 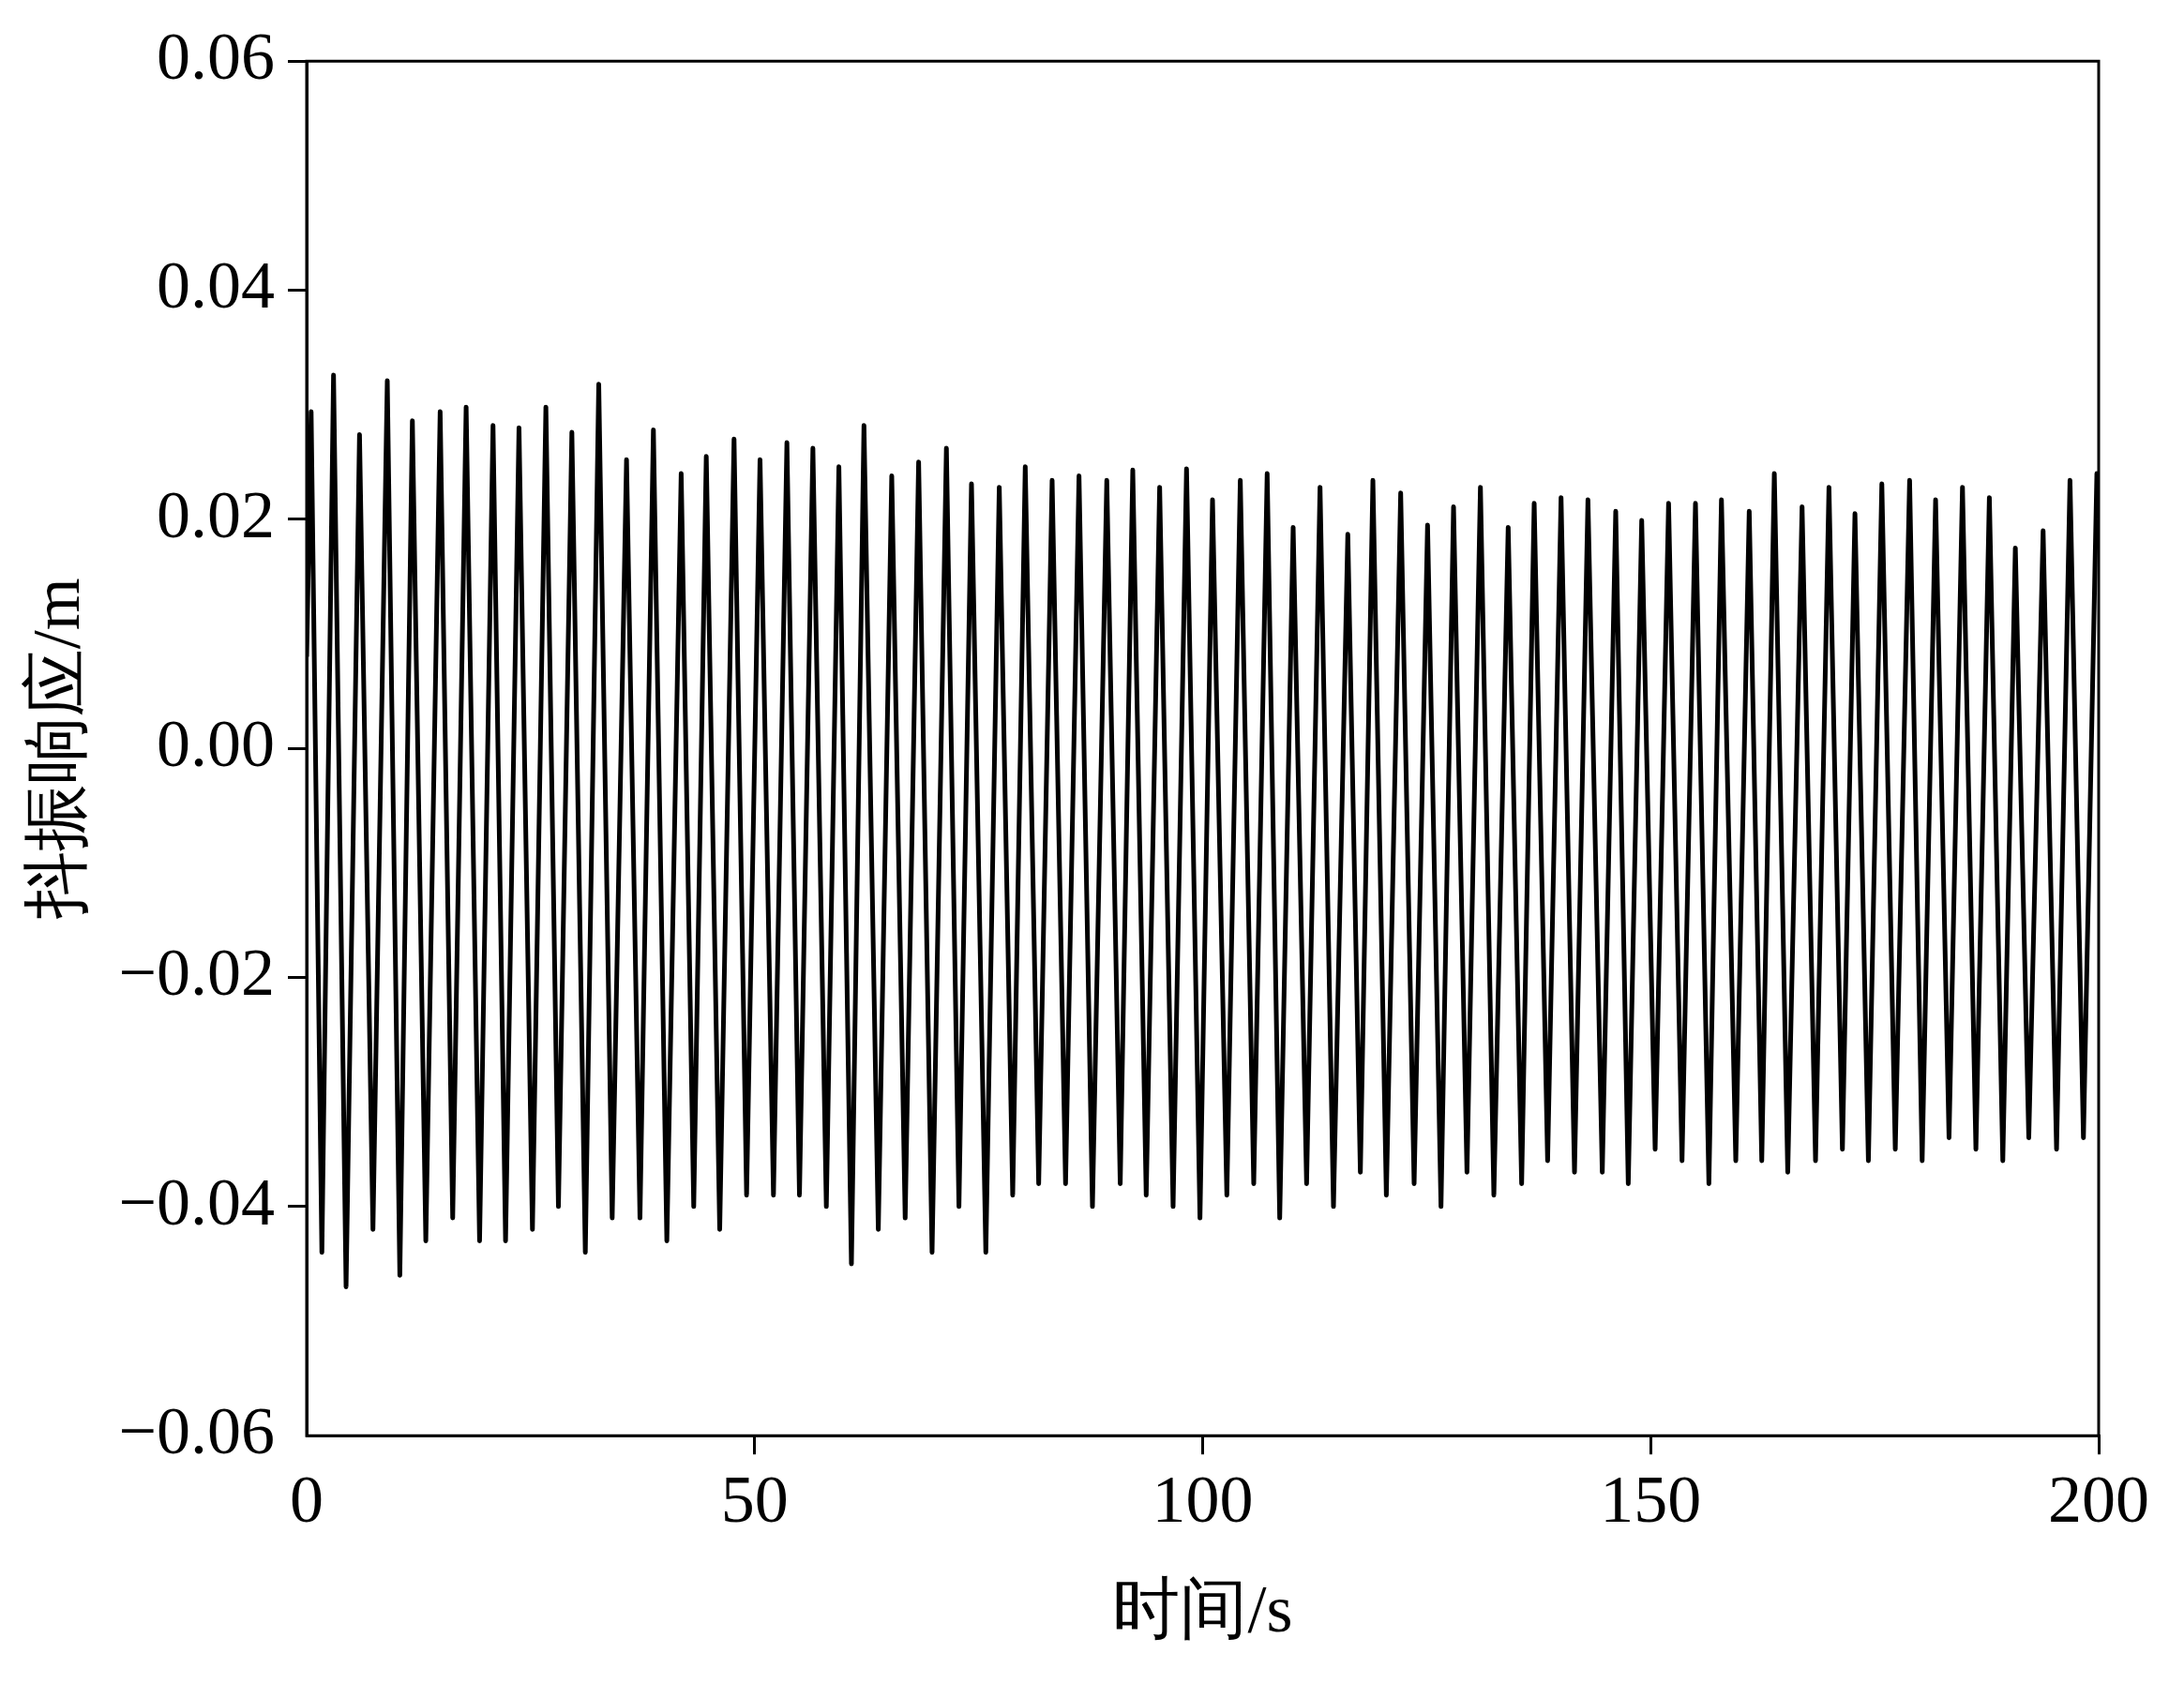 What do you see at coordinates (197, 1202) in the screenshot?
I see `y-tick-label: −0.04` at bounding box center [197, 1202].